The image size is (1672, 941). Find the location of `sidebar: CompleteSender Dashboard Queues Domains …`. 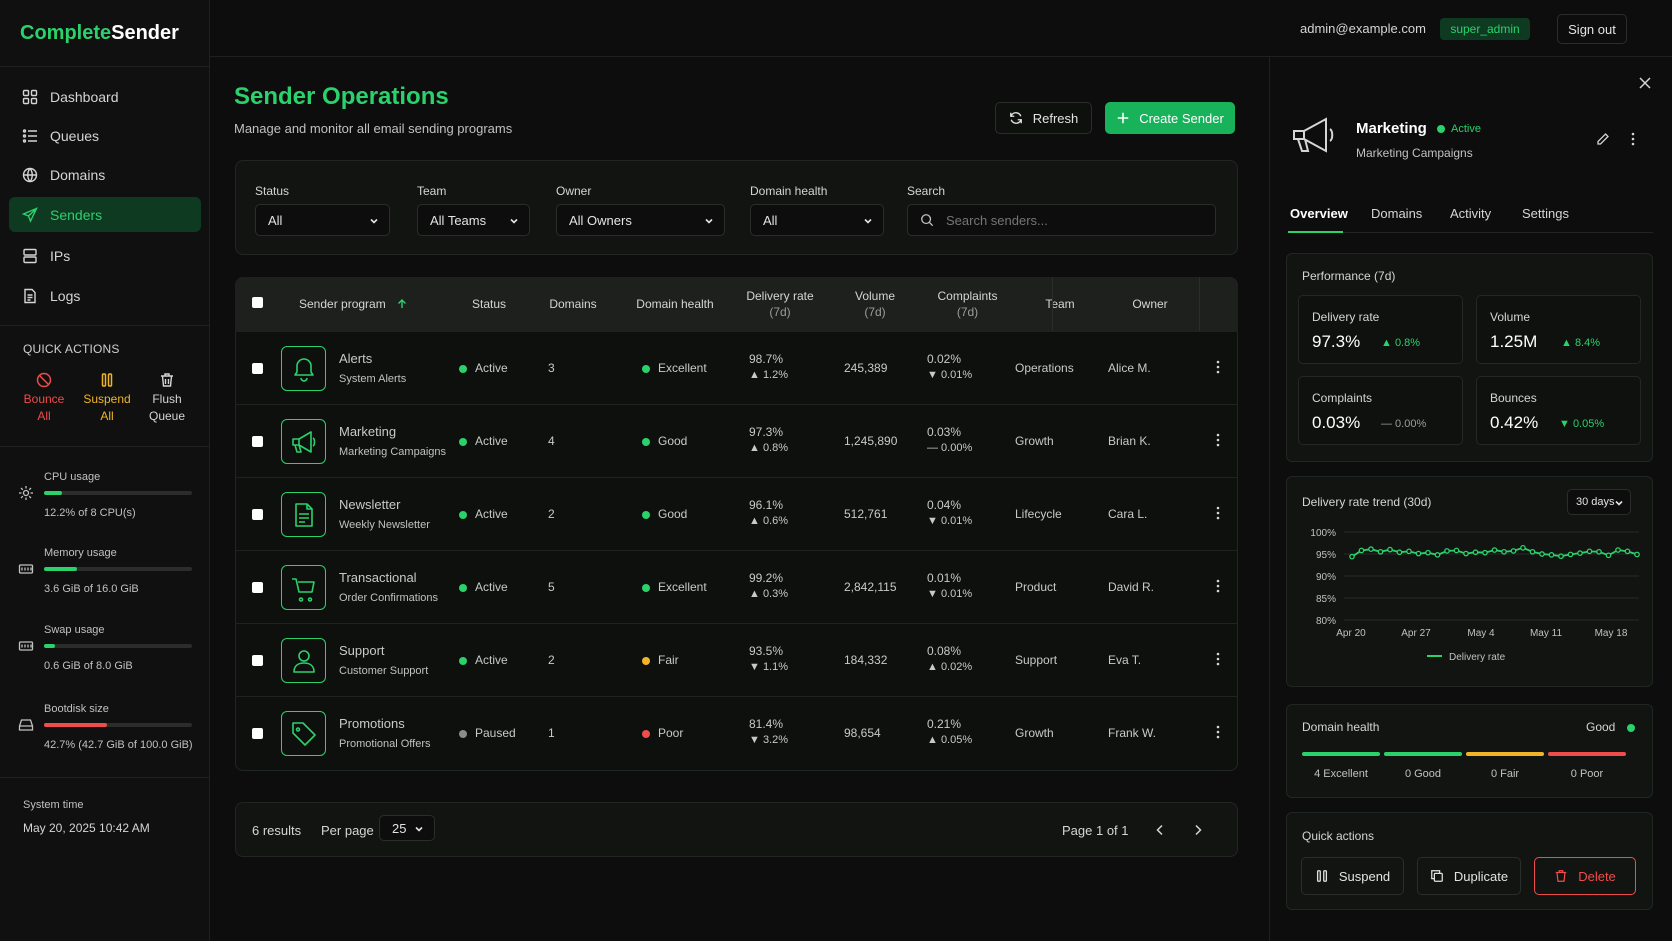

sidebar: CompleteSender Dashboard Queues Domains … is located at coordinates (105, 470).